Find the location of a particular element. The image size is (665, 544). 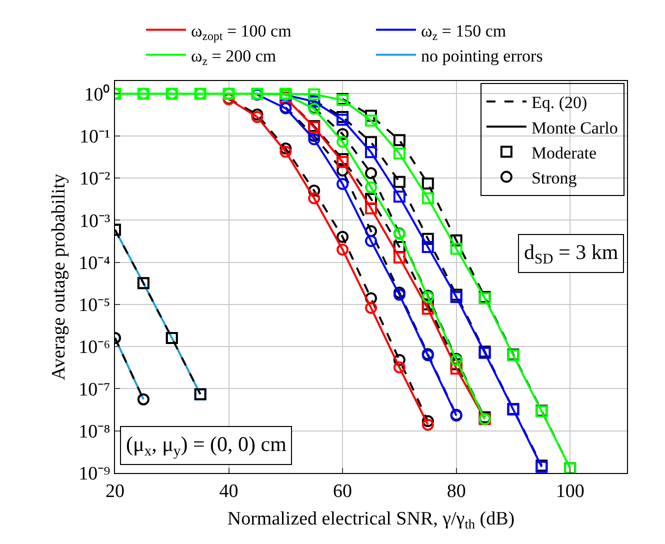

legend-label: Moderate is located at coordinates (564, 152).